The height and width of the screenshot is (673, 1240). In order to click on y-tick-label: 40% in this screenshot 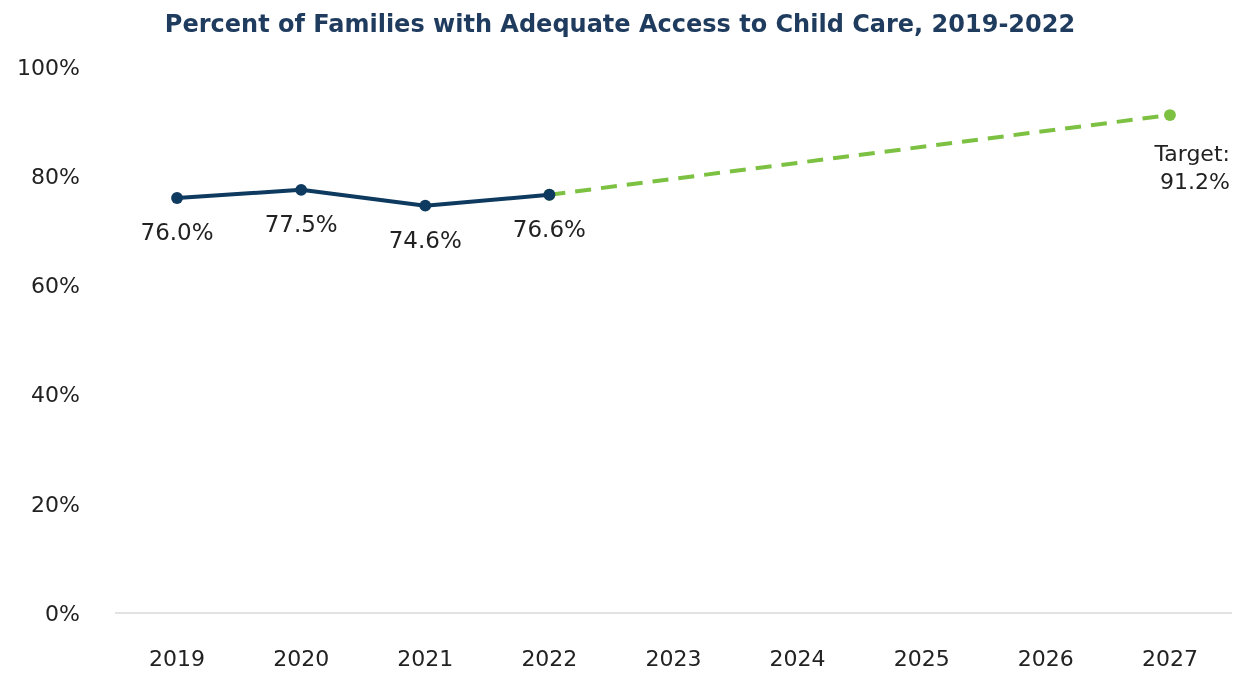, I will do `click(55, 395)`.